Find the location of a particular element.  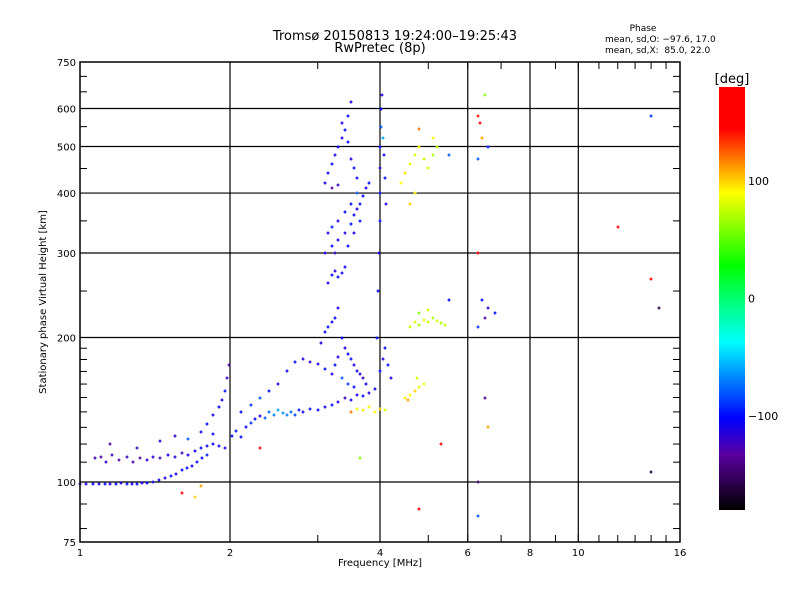

x-tick-label: 2 is located at coordinates (230, 553).